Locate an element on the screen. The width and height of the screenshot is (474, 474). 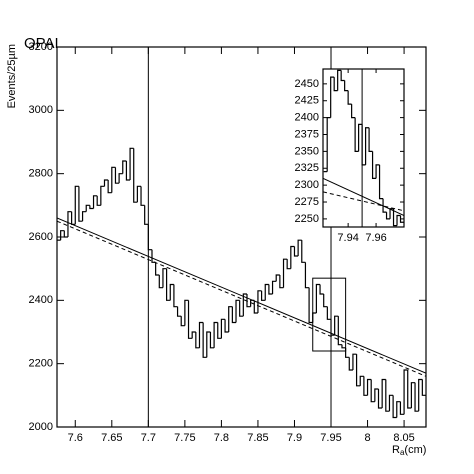
x-tick-label: 8.05 is located at coordinates (403, 438).